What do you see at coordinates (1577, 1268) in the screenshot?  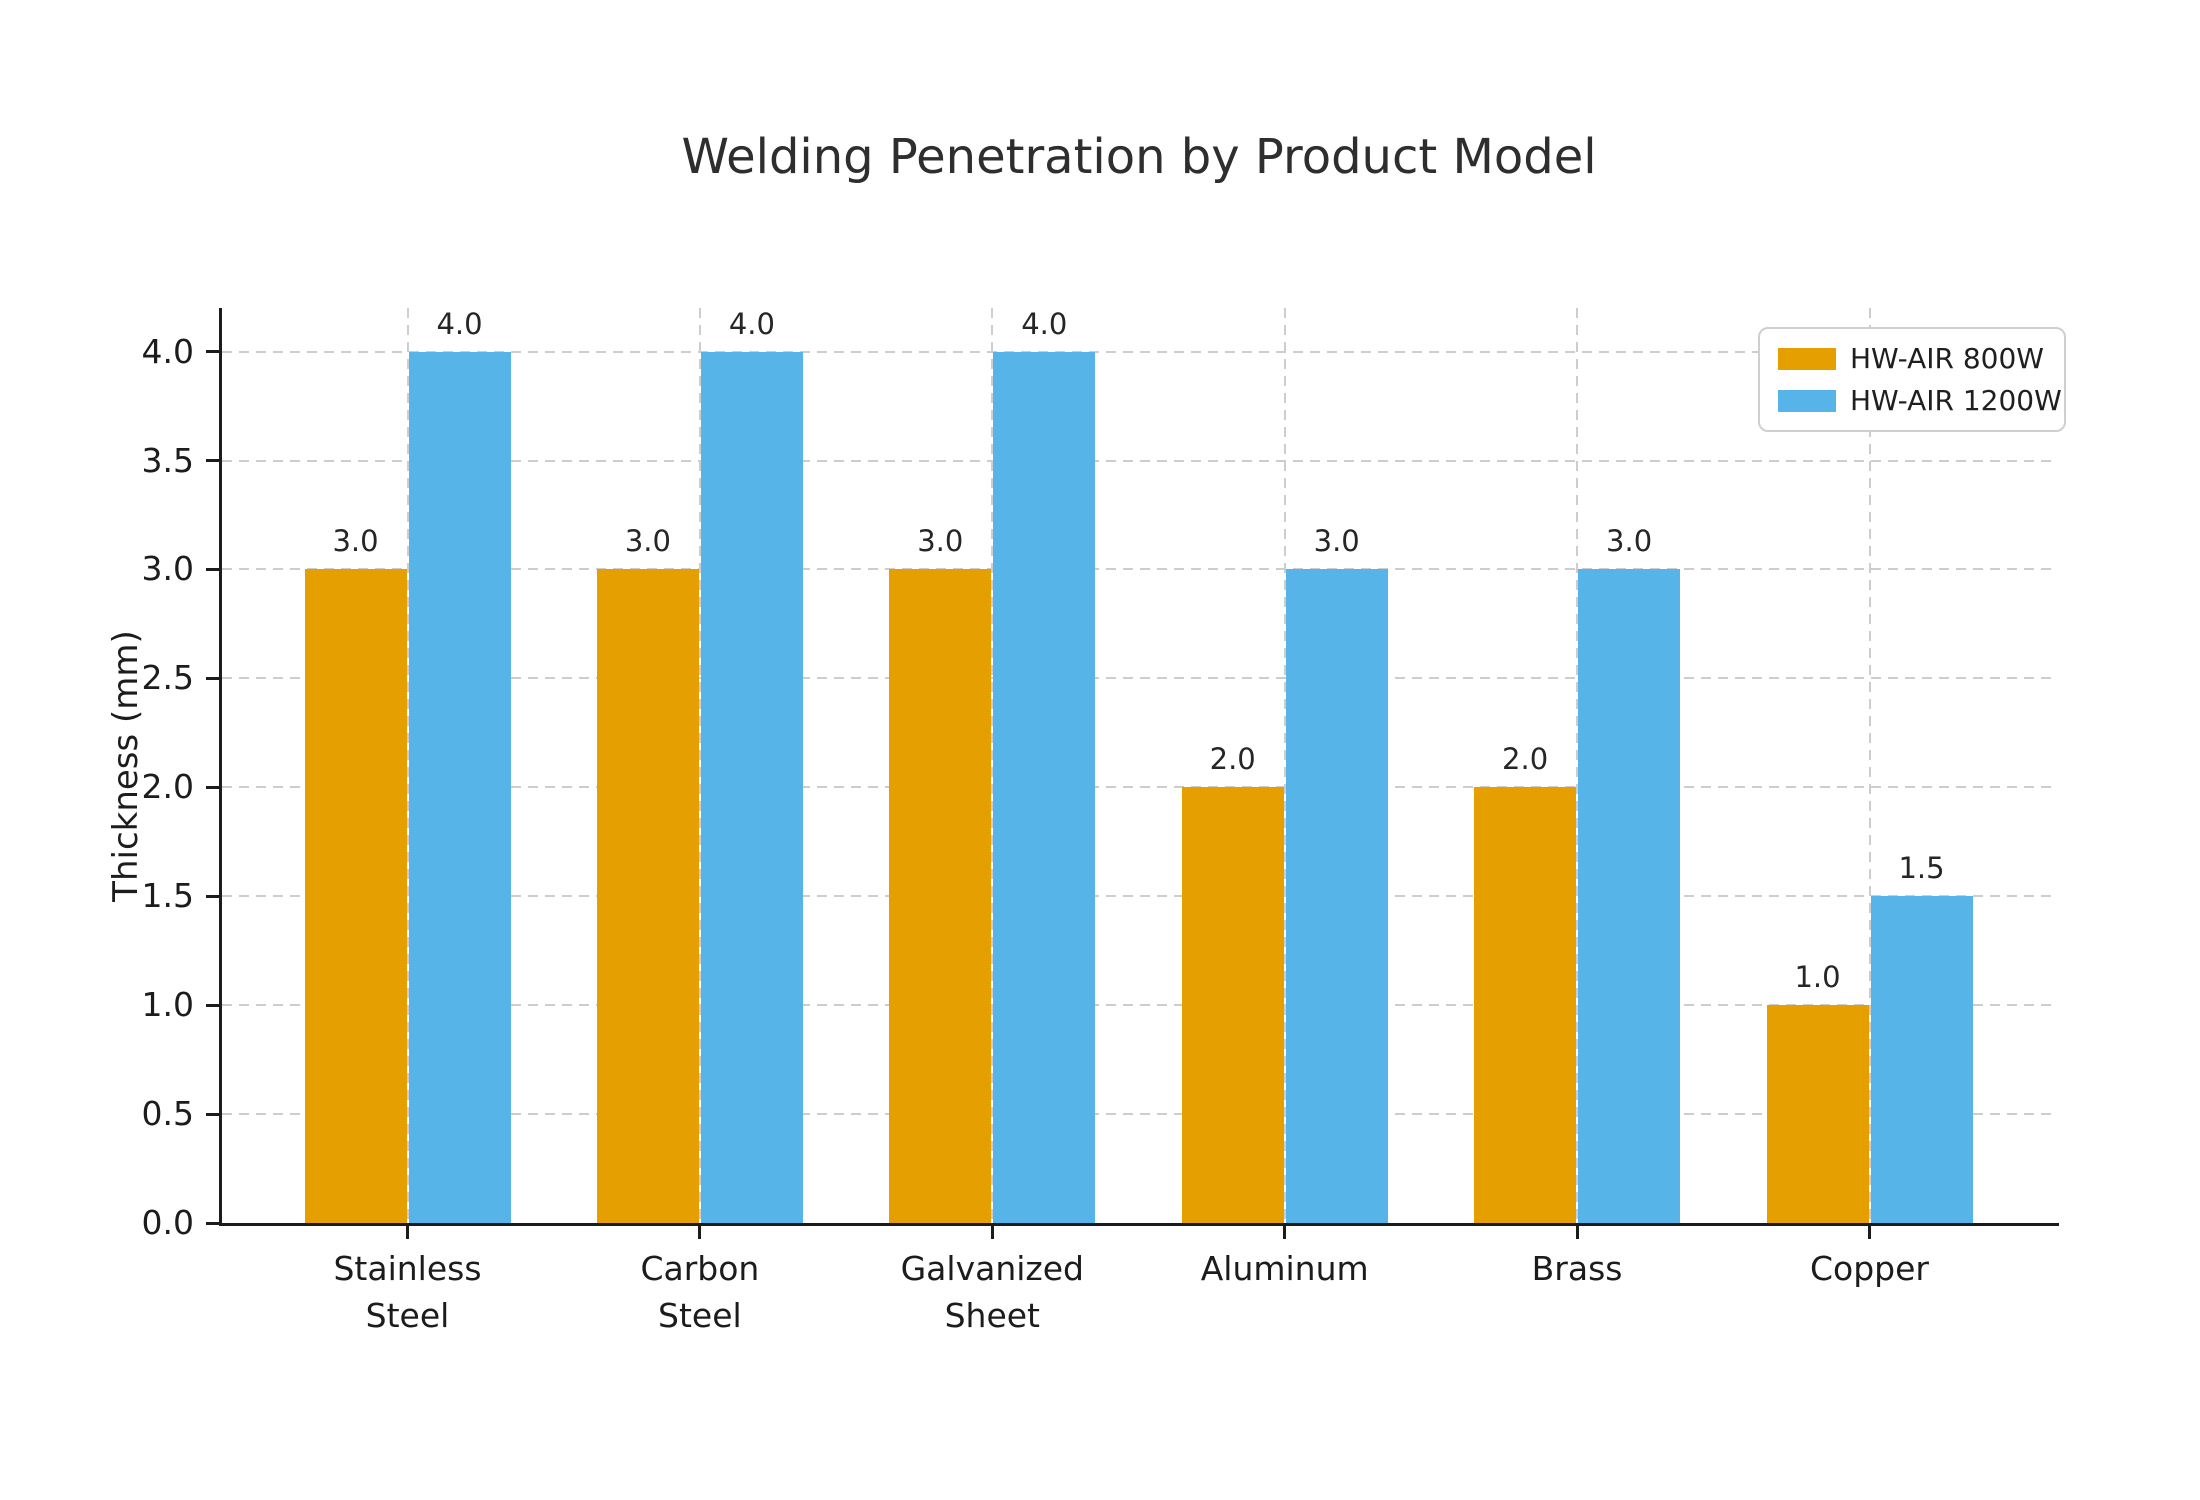 I see `x-tick-label: Brass` at bounding box center [1577, 1268].